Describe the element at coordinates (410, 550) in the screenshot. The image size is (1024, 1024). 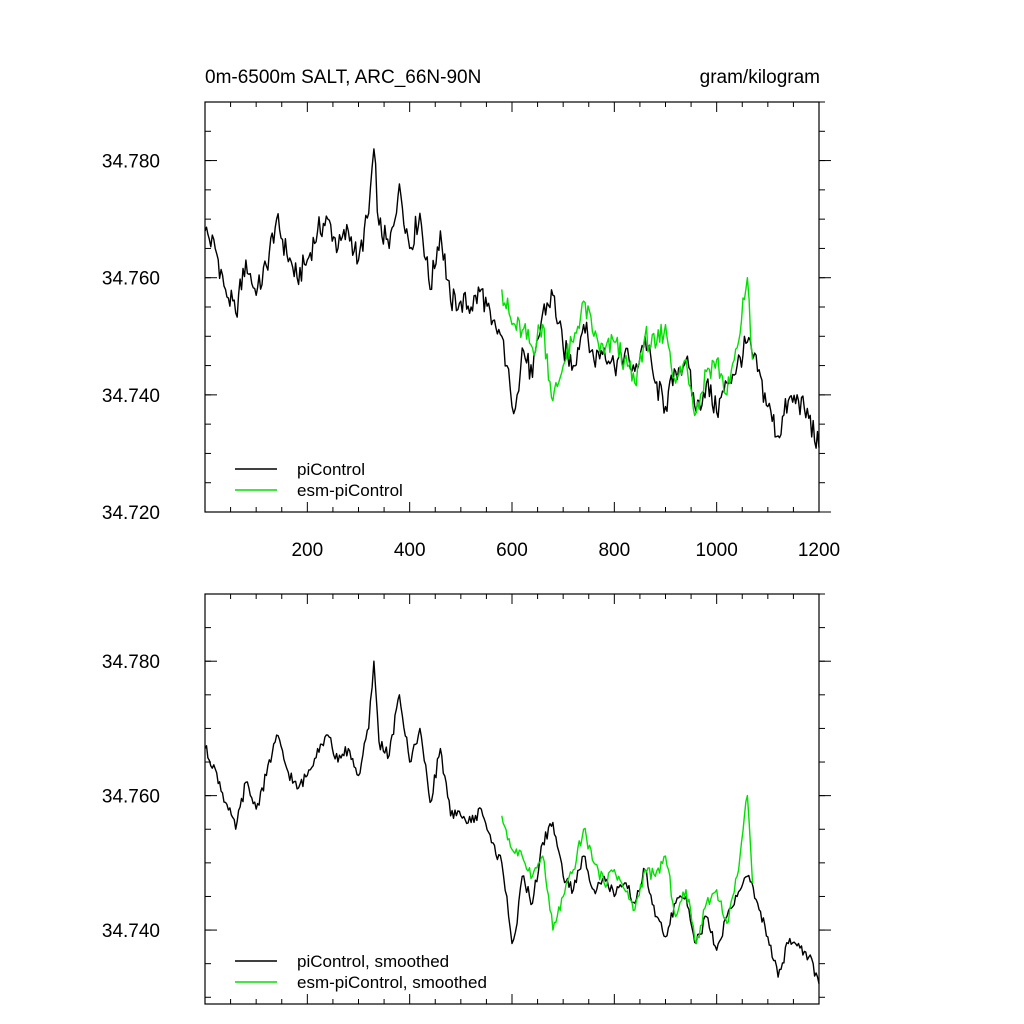
I see `x-tick-label: 400` at that location.